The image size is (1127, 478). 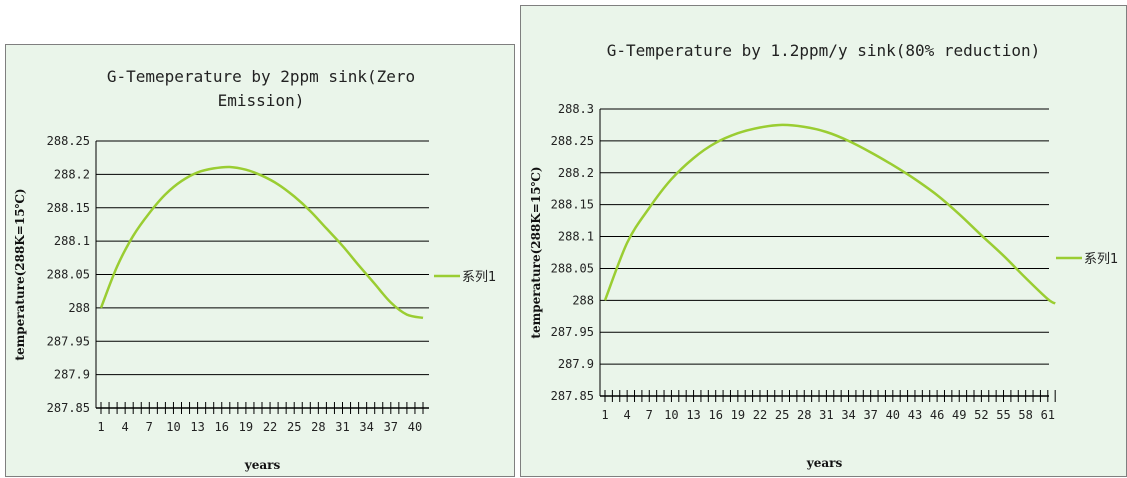 I want to click on chart-title-line-1: G-Temeperature by 2ppm sink(Zero, so click(x=261, y=76).